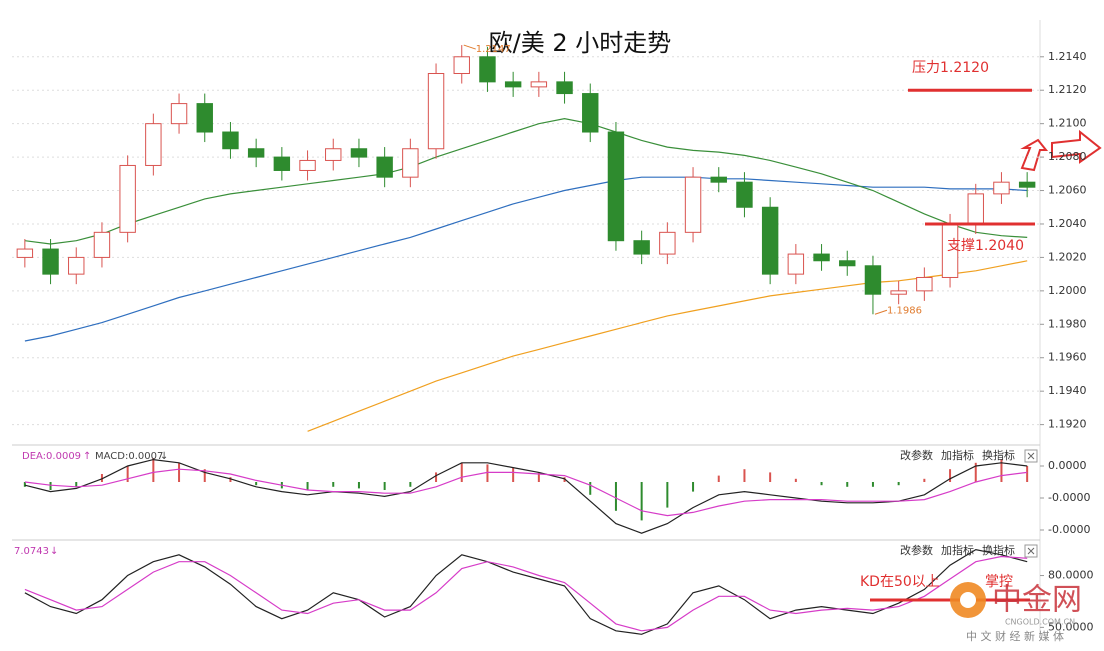 The image size is (1104, 651). I want to click on annotation-label: 1.1986, so click(904, 310).